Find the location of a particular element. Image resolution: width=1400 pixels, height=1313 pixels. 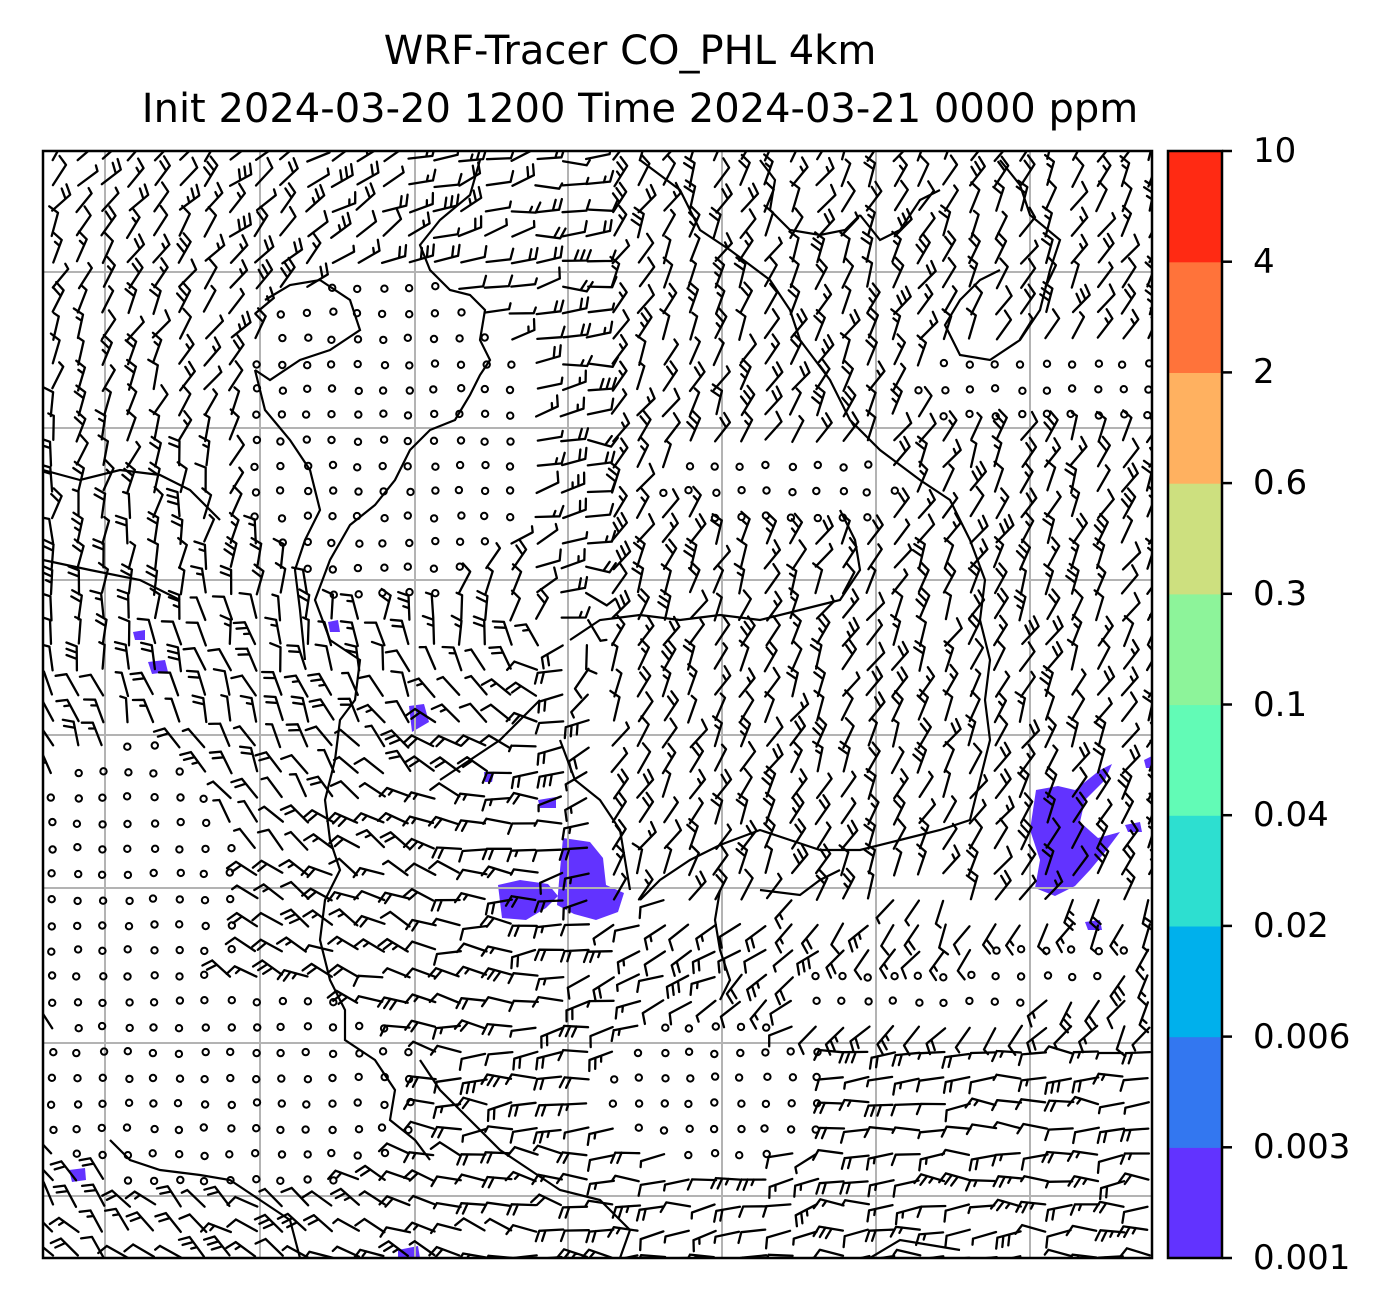

colorbar-segment is located at coordinates (1195, 317).